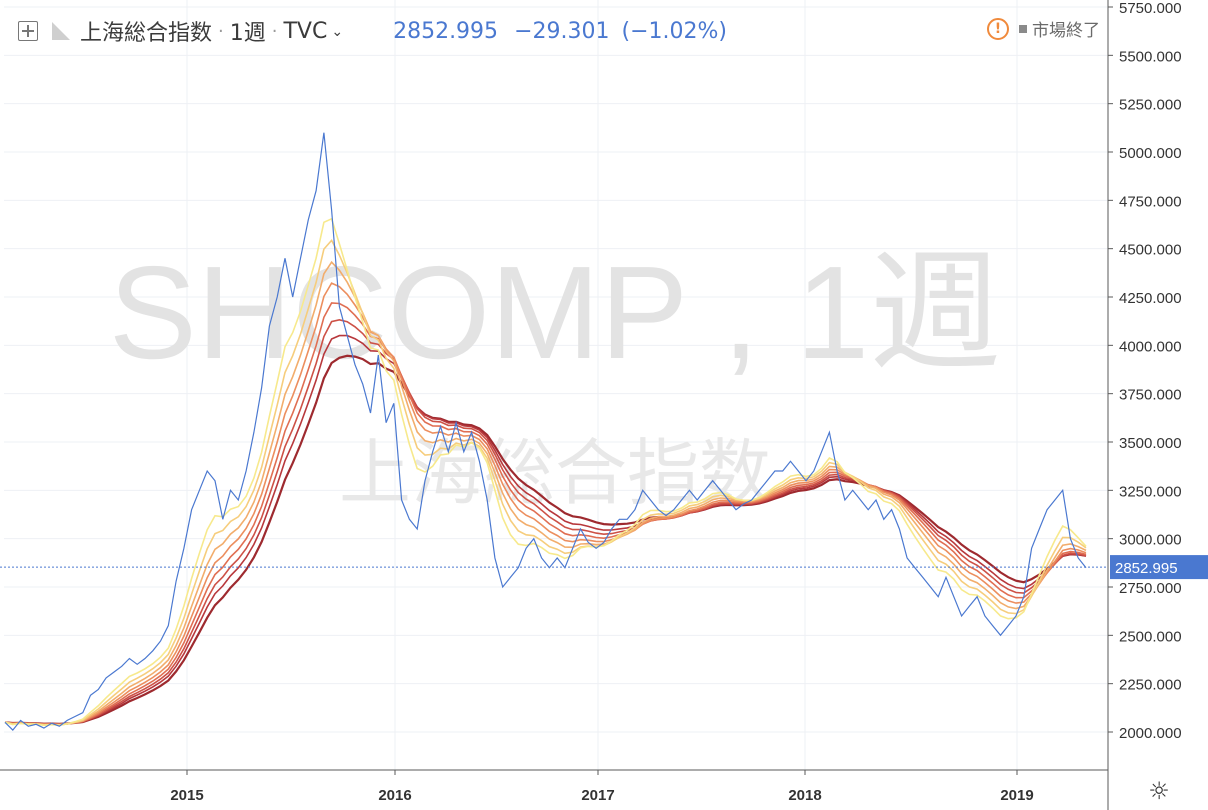 The width and height of the screenshot is (1208, 810). I want to click on chevron-down-icon: ⌄, so click(337, 32).